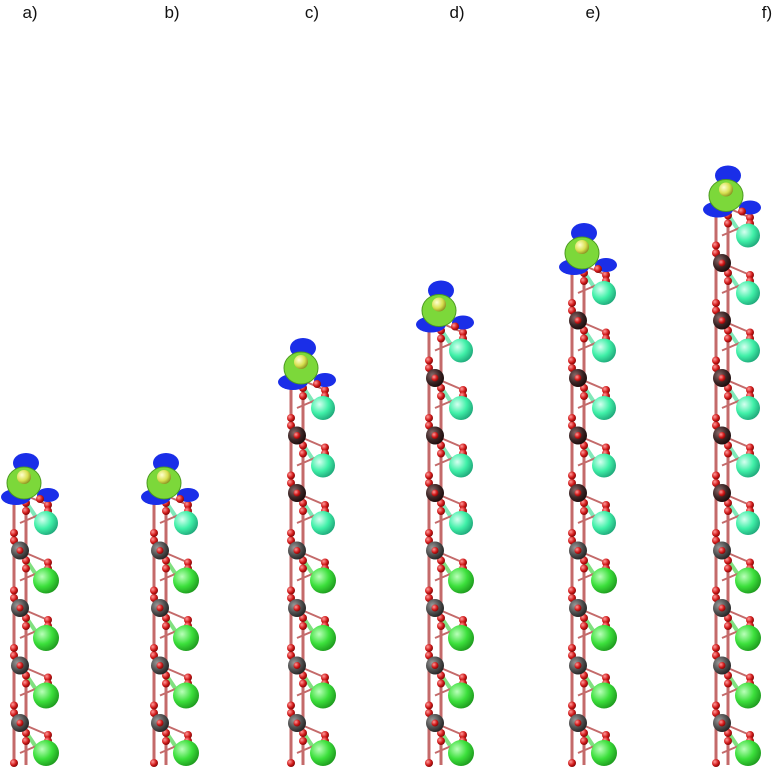 Image resolution: width=783 pixels, height=776 pixels. What do you see at coordinates (588, 385) in the screenshot?
I see `panel-e: e)` at bounding box center [588, 385].